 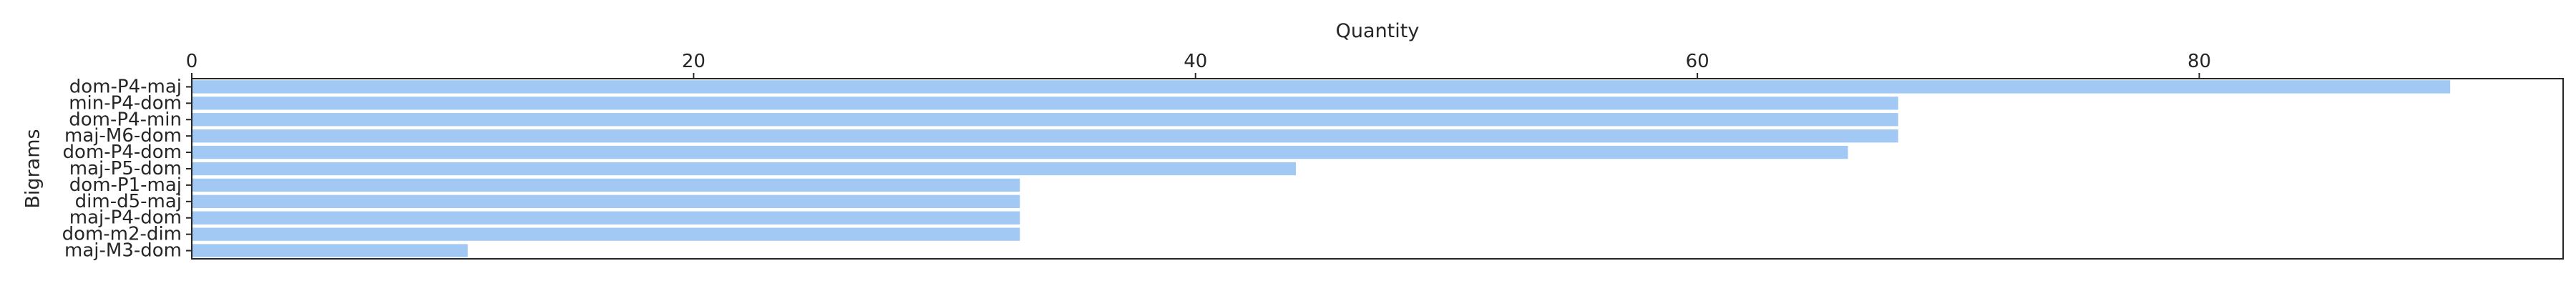 What do you see at coordinates (1321, 87) in the screenshot?
I see `bar-dom-P4-maj` at bounding box center [1321, 87].